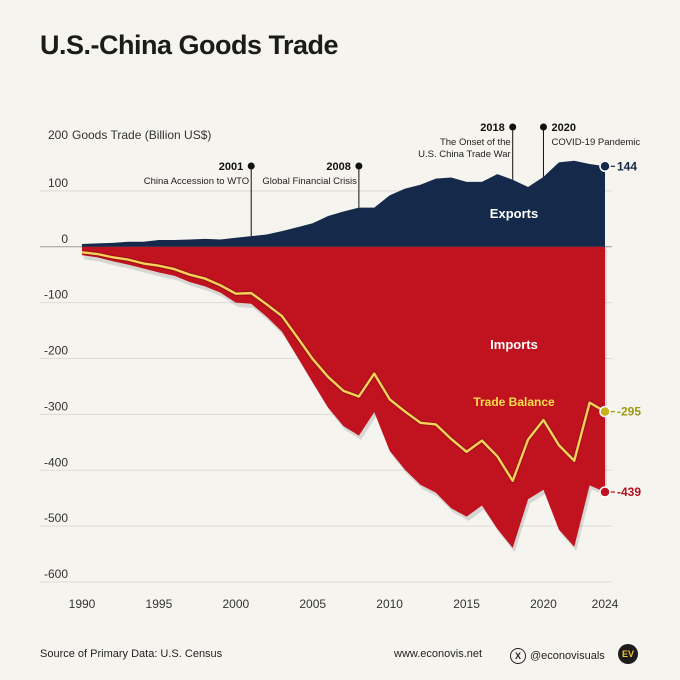 This screenshot has height=680, width=680. What do you see at coordinates (492, 128) in the screenshot?
I see `annotation-year: 2018` at bounding box center [492, 128].